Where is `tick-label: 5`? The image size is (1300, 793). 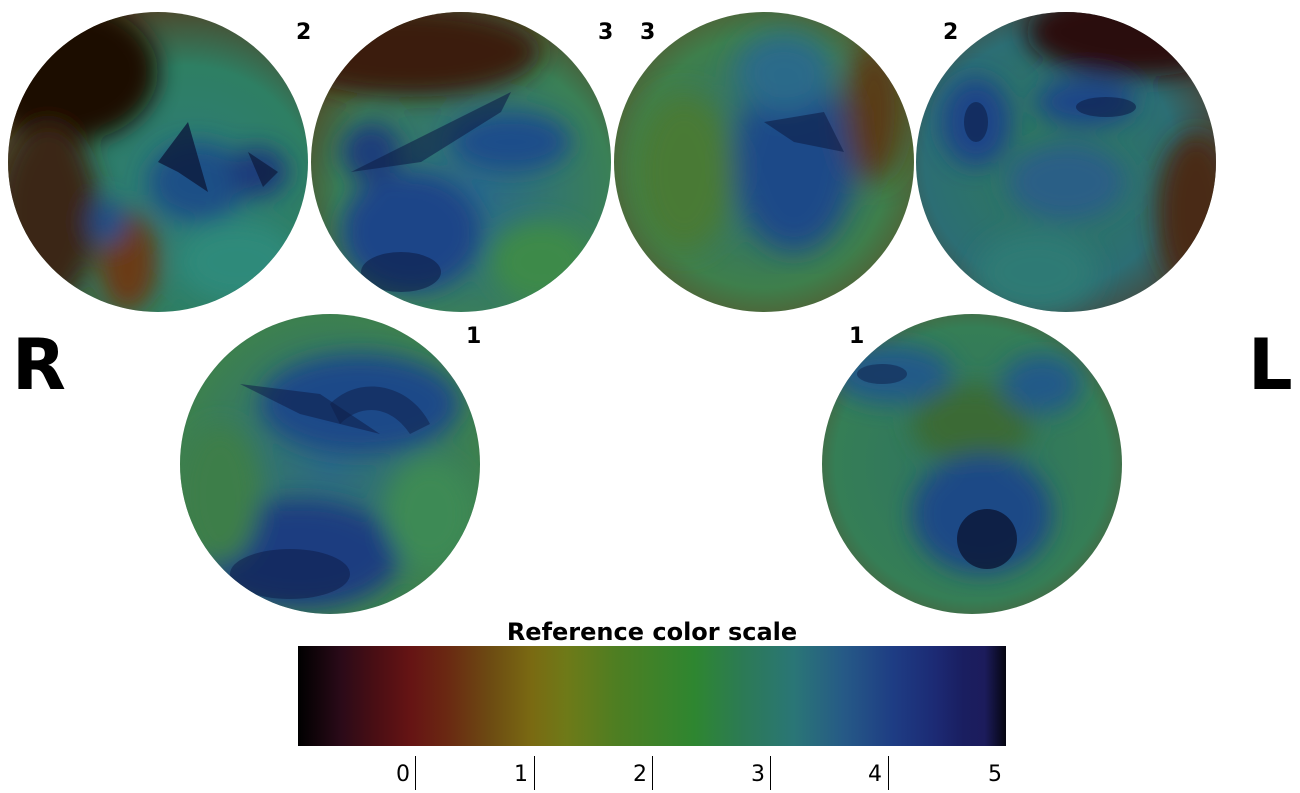
tick-label: 5 is located at coordinates (995, 774).